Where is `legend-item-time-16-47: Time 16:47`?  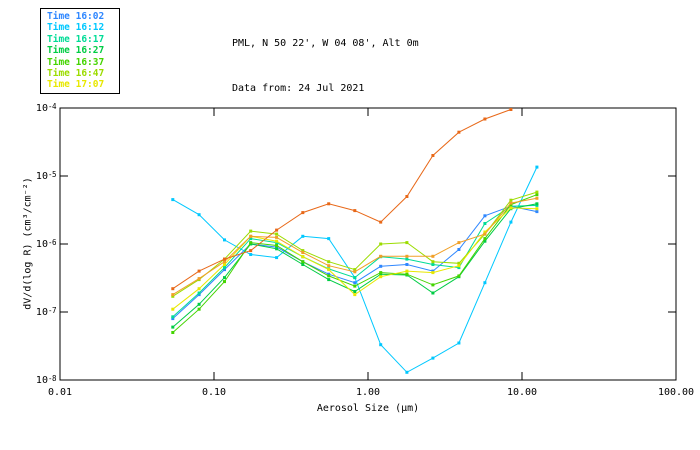 legend-item-time-16-47: Time 16:47 is located at coordinates (76, 74).